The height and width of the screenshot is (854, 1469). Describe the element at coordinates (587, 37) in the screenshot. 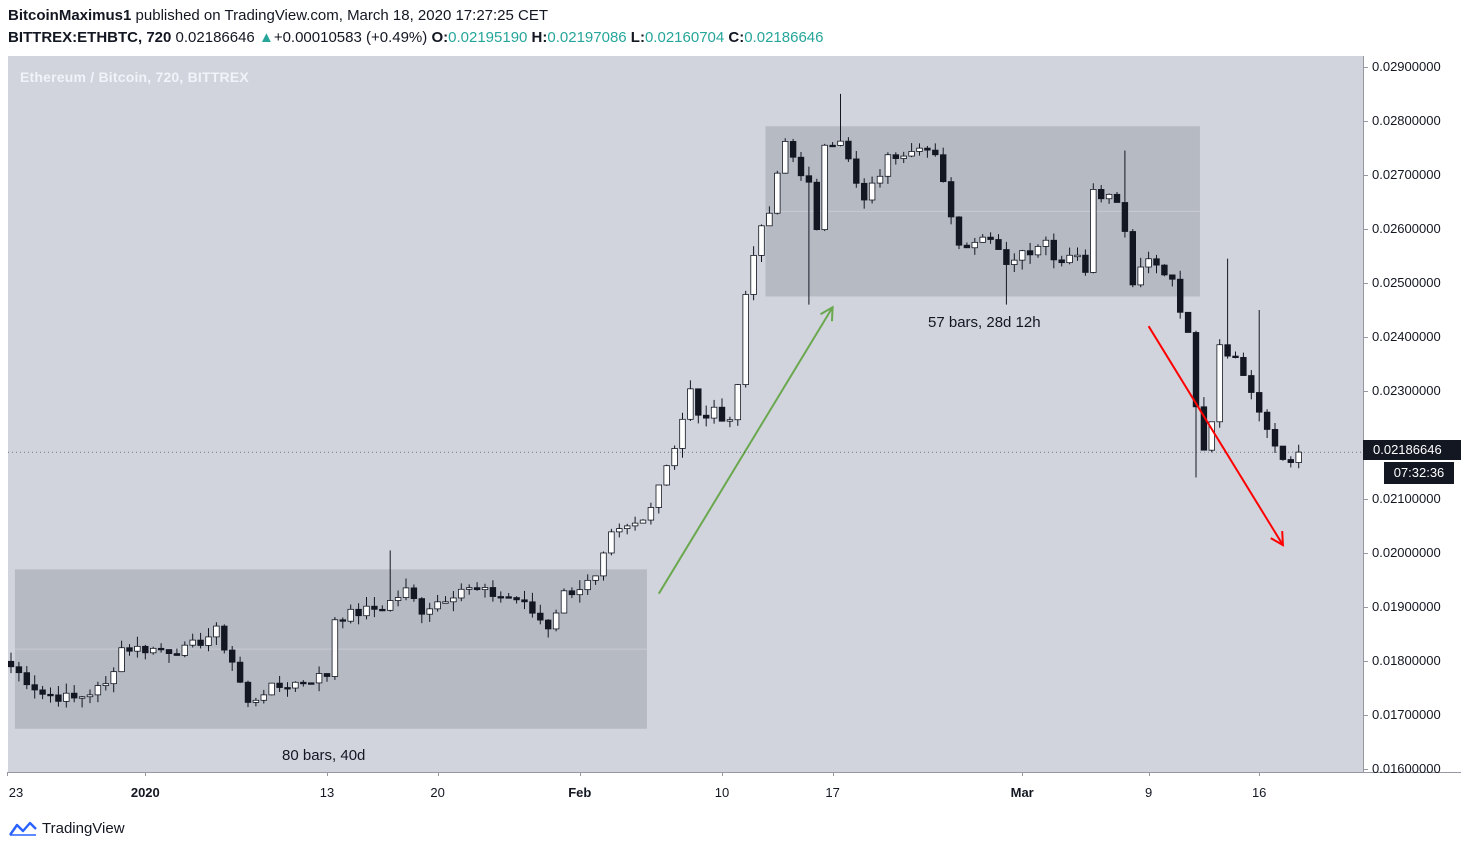

I see `high-value: 0.02197086` at that location.